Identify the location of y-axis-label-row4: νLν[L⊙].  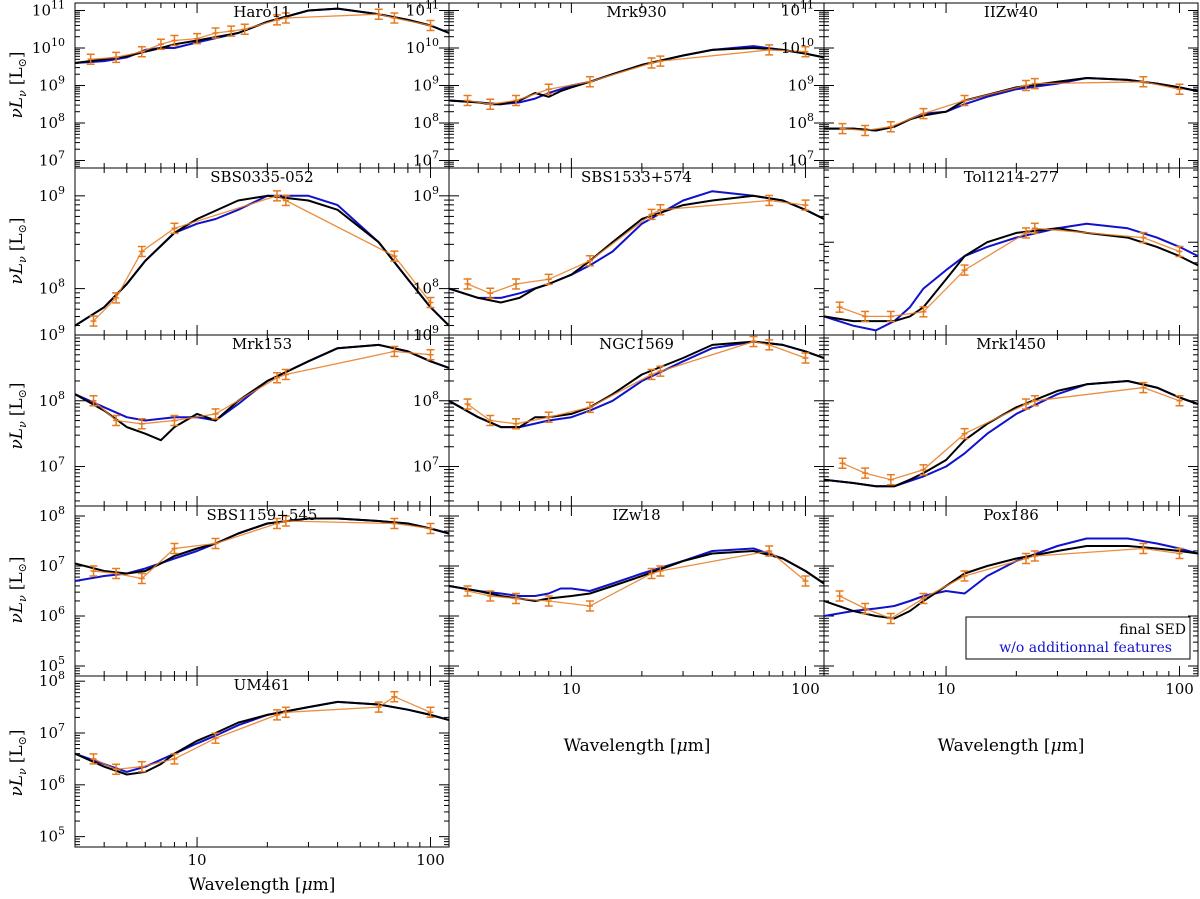
(18, 589).